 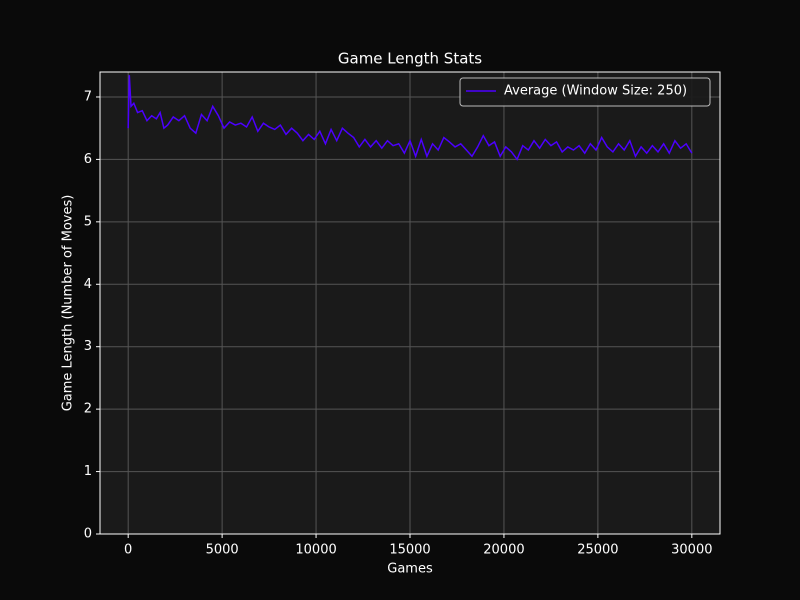 I want to click on y-tick-label: 5, so click(x=88, y=221).